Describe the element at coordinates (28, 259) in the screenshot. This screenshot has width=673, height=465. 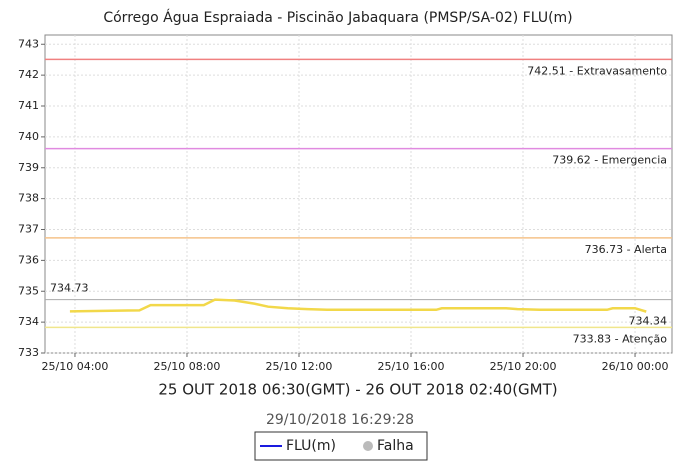
I see `y-tick-label: 736` at that location.